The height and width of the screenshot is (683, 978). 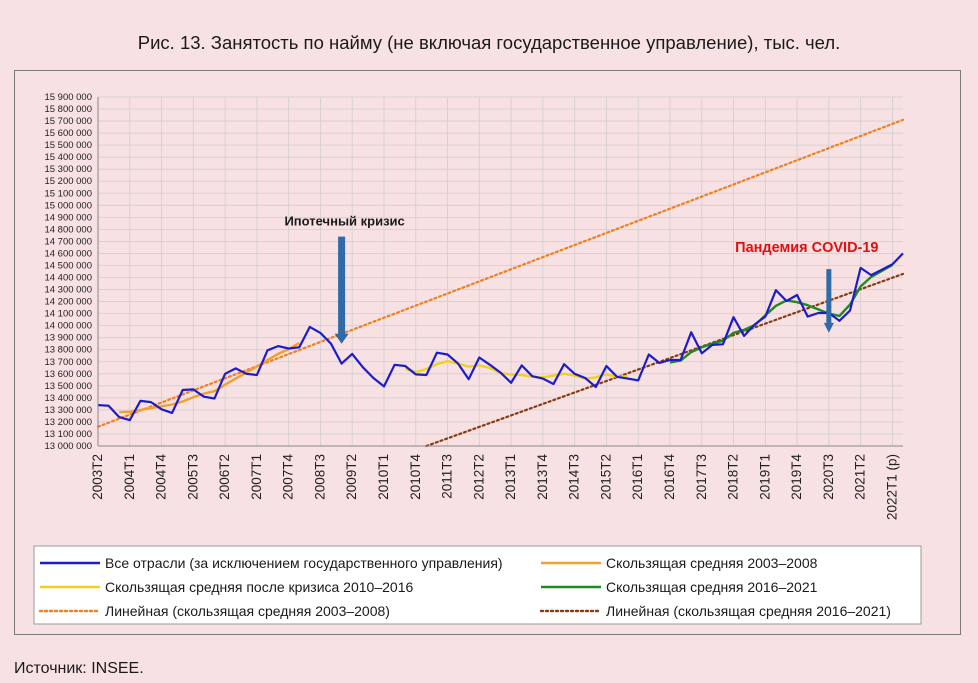 I want to click on y-tick-label: 14 600 000, so click(x=68, y=253).